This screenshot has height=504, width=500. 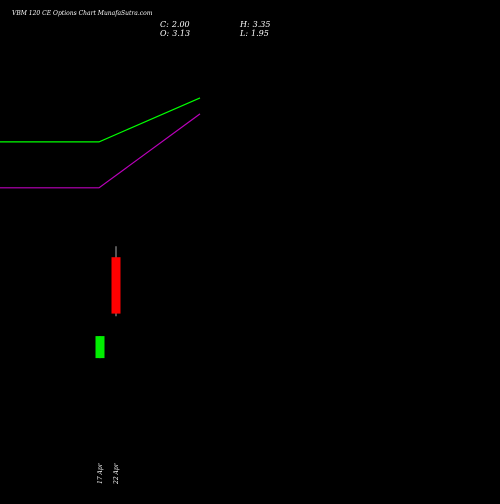 I want to click on high-label: H:, so click(x=245, y=24).